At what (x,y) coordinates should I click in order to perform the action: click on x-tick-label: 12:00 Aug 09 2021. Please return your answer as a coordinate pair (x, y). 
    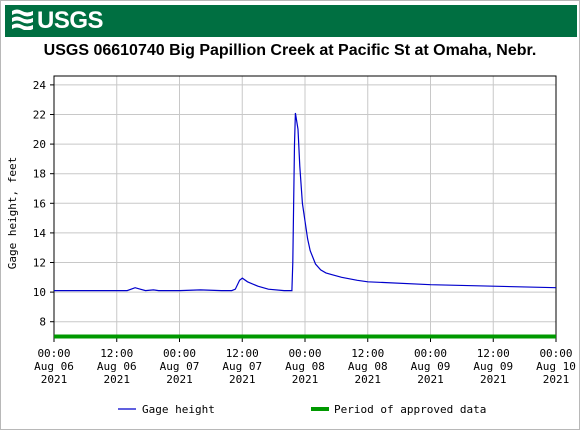
    Looking at the image, I should click on (493, 366).